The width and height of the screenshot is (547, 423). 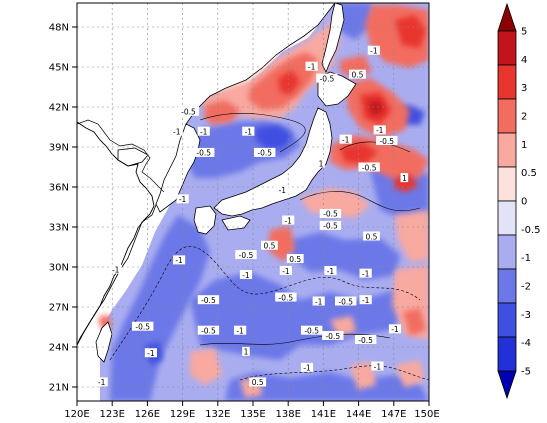 I want to click on lon-tick-label: 135E, so click(x=252, y=414).